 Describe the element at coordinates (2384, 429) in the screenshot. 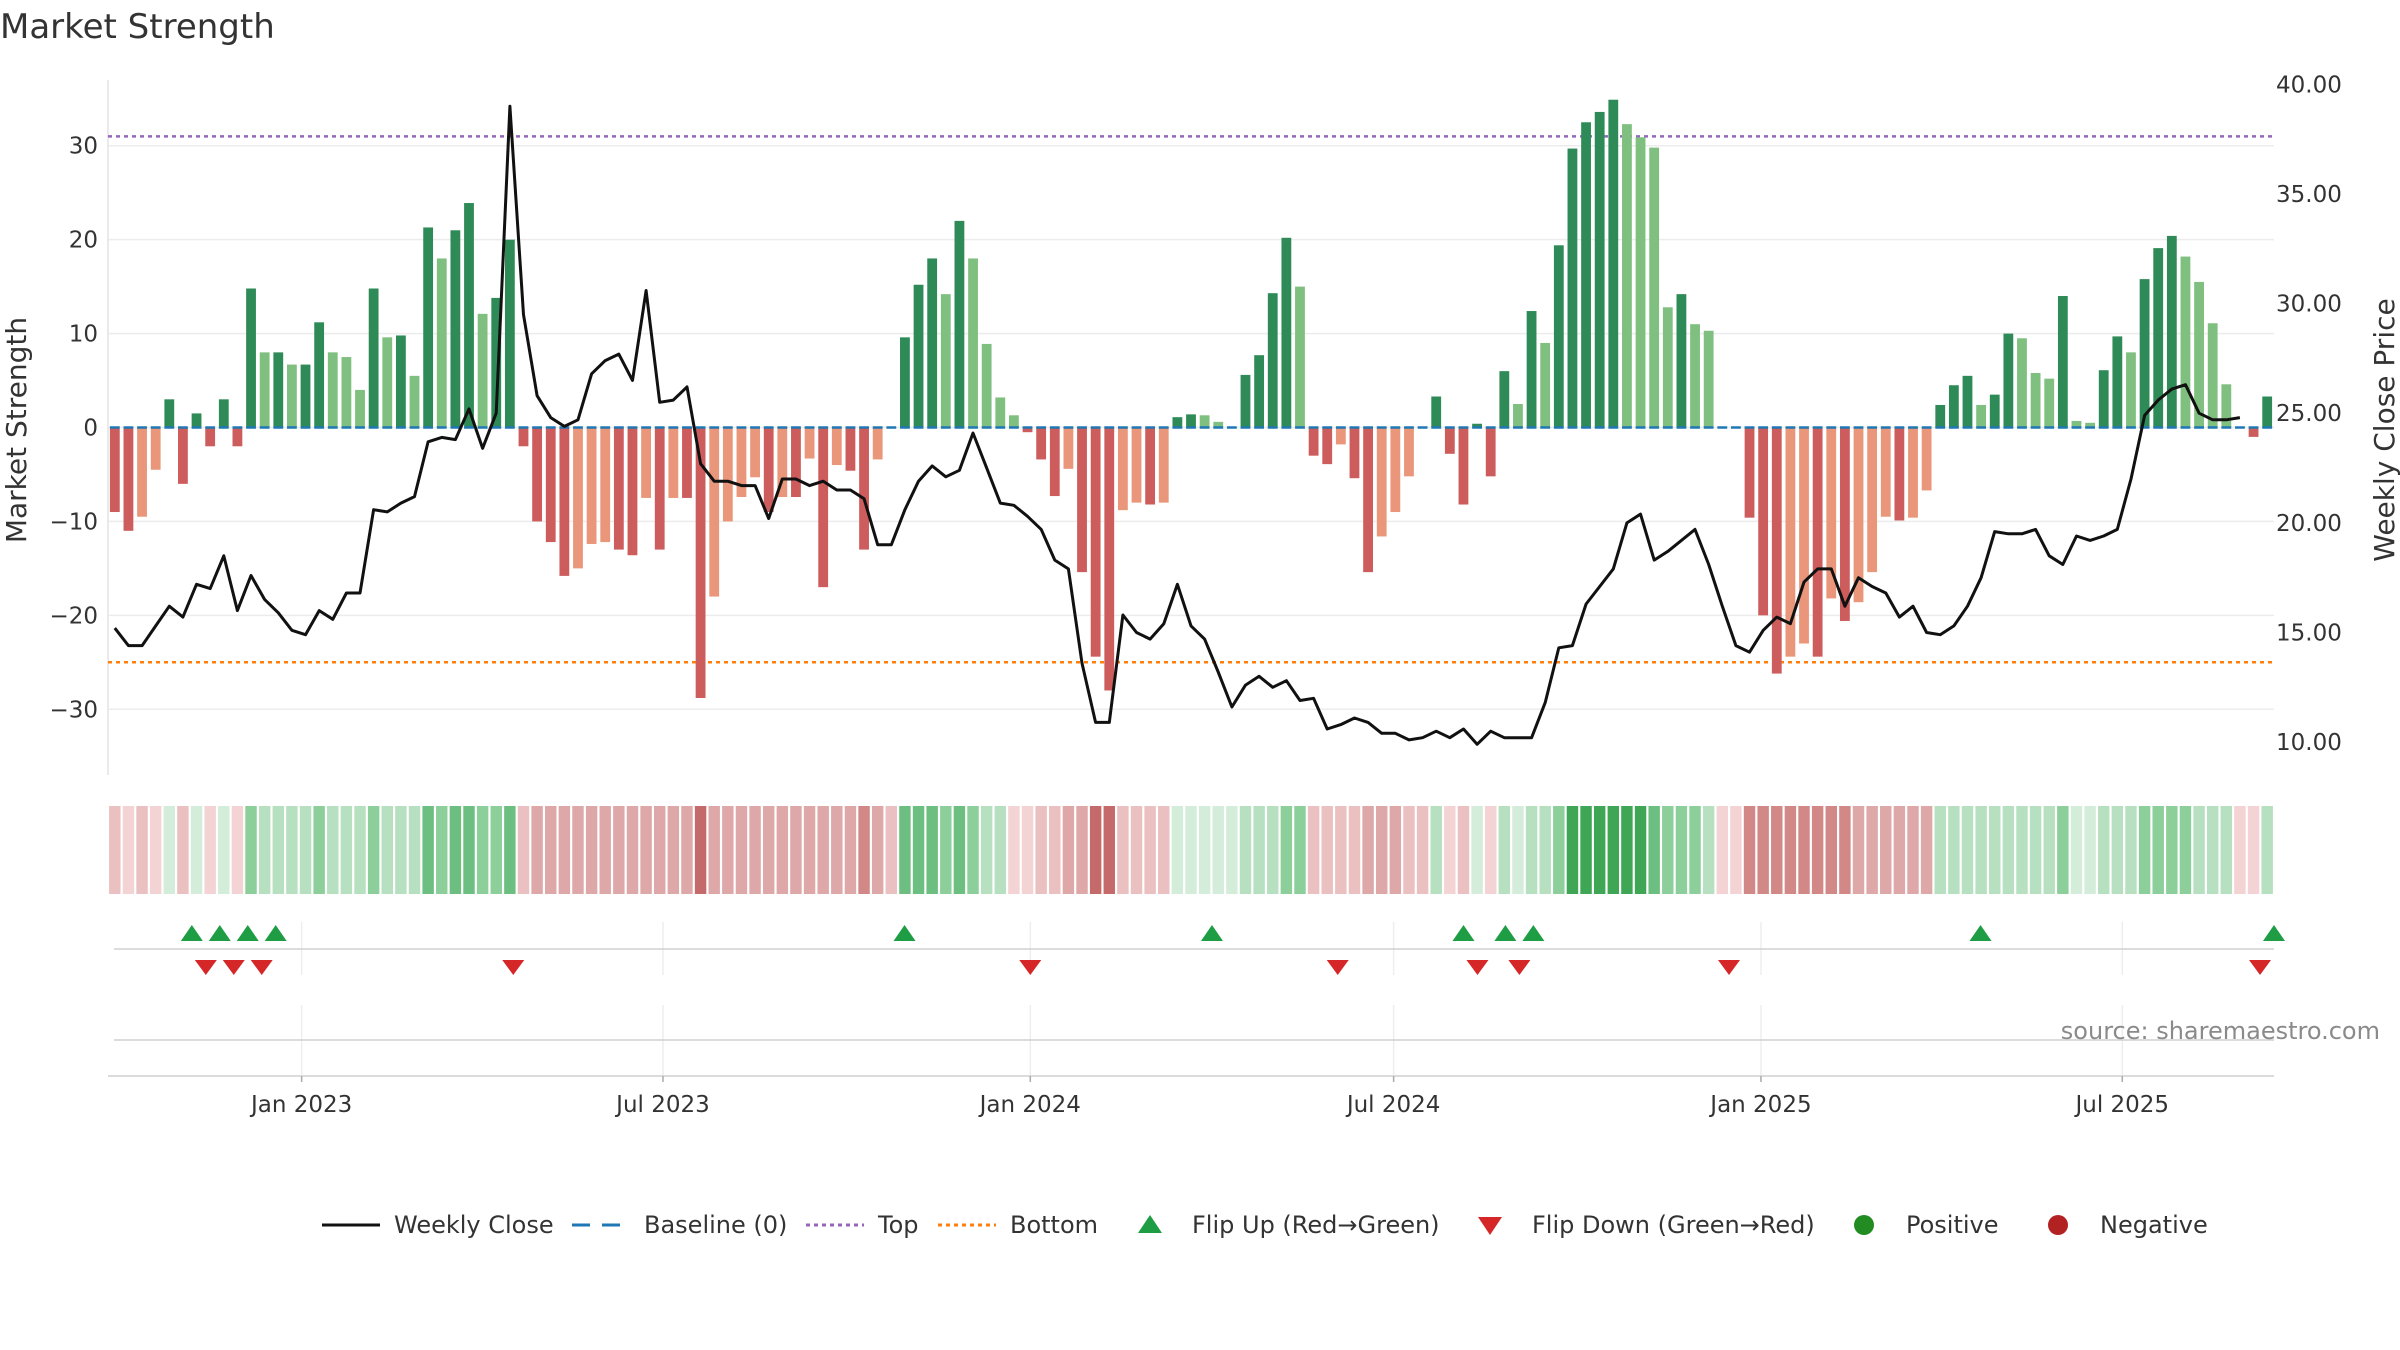

I see `right-axis-title: Weekly Close Price` at that location.